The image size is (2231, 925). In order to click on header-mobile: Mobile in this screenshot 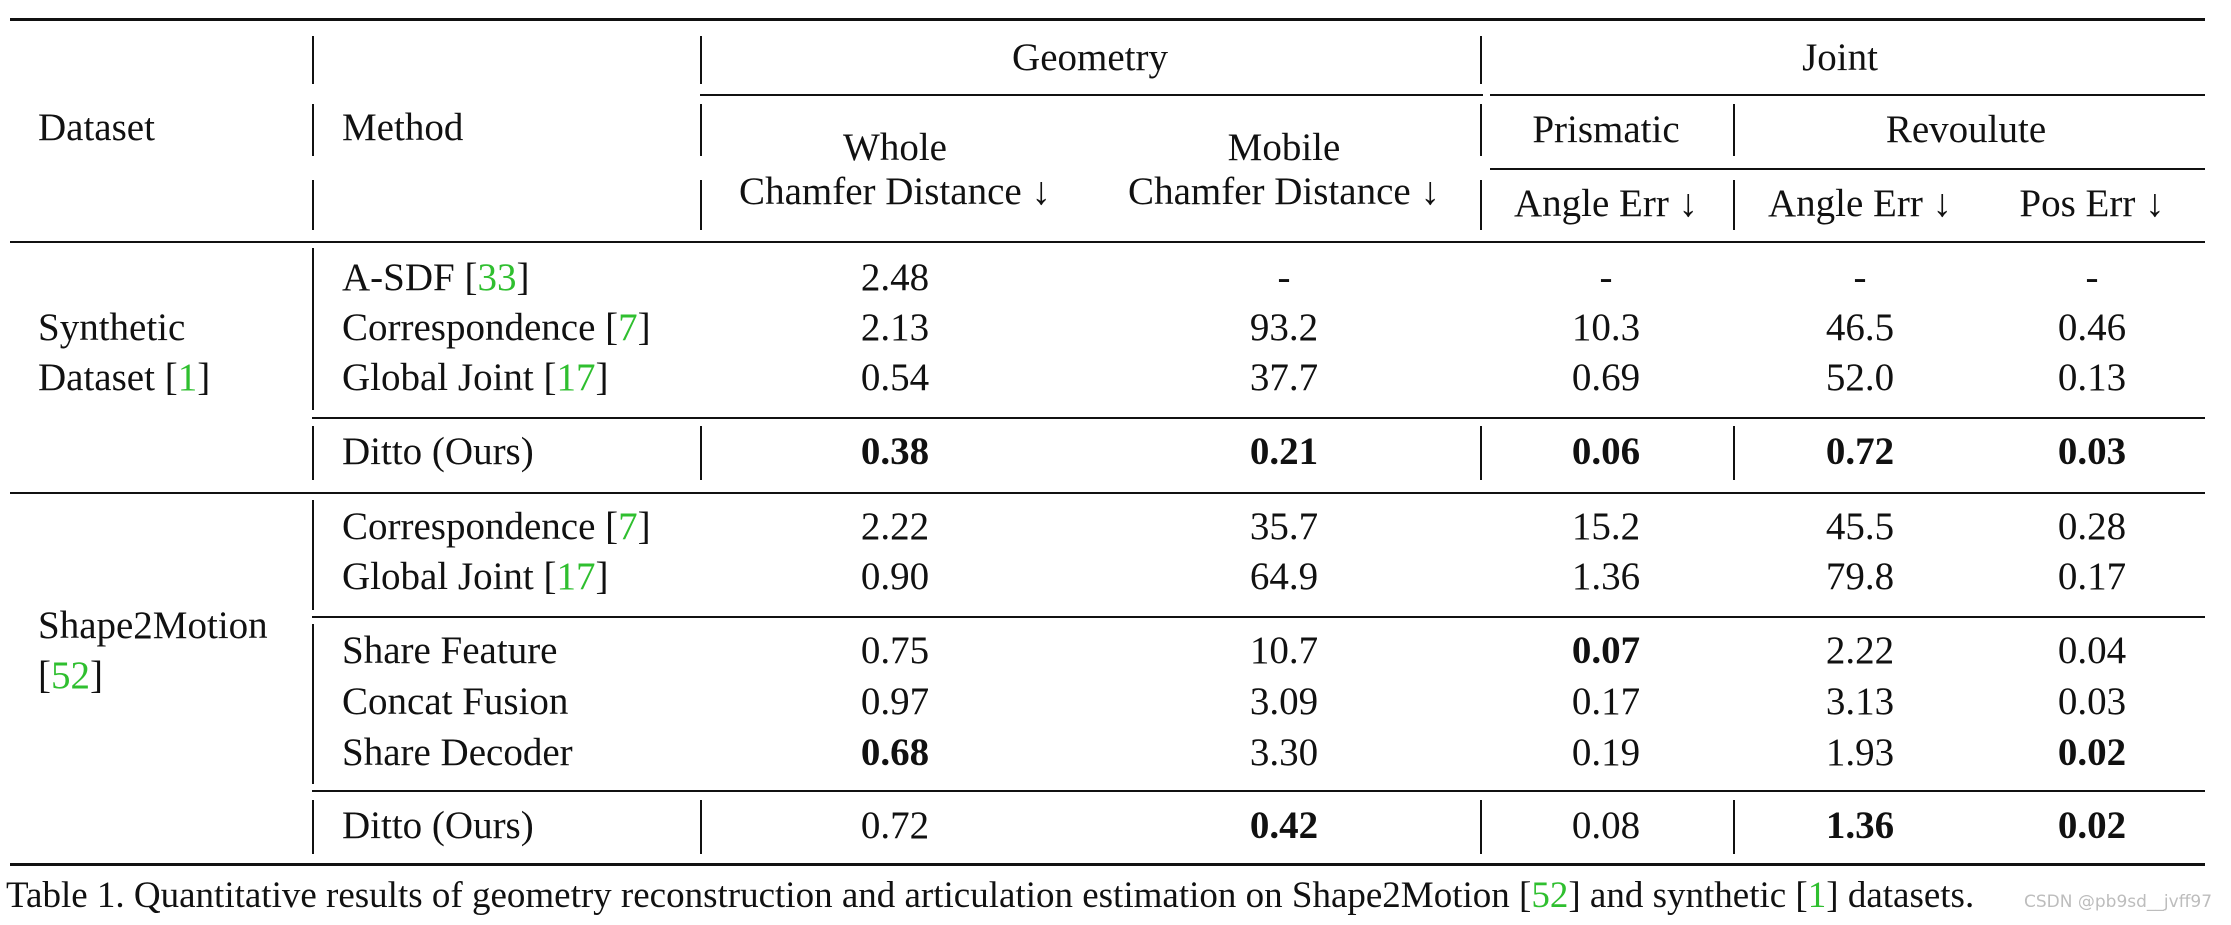, I will do `click(1284, 147)`.